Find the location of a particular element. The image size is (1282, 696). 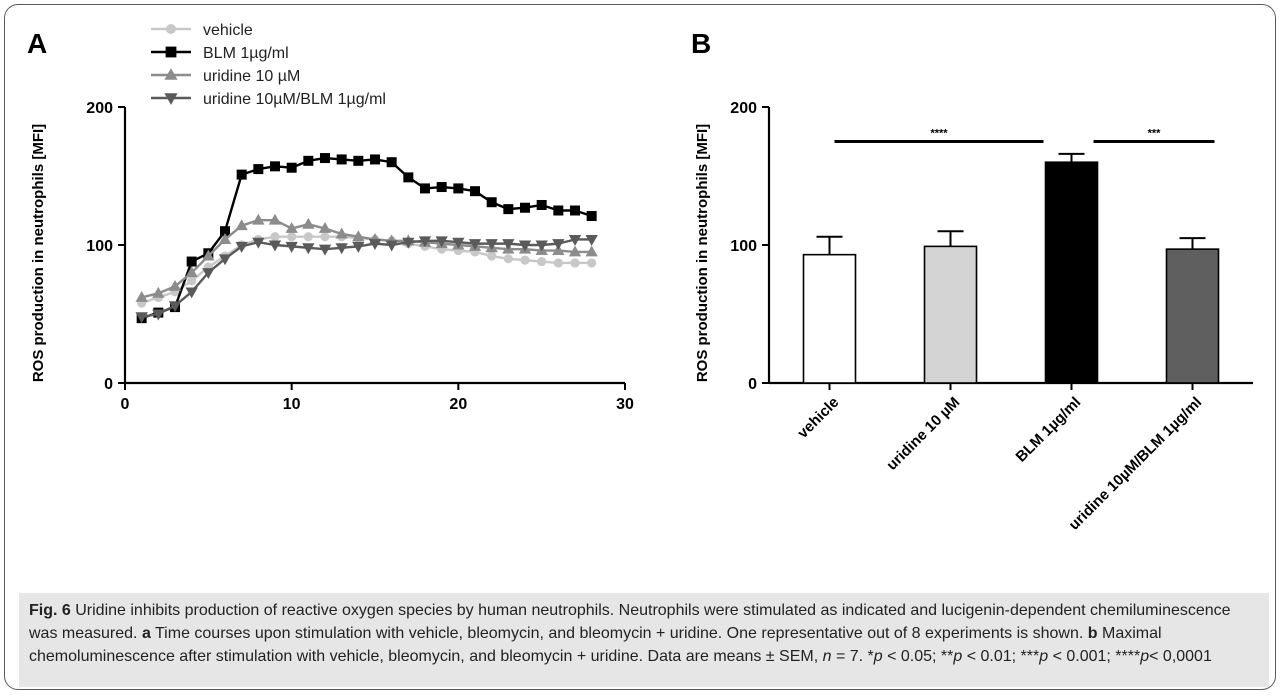

legend-label: BLM 1µg/ml is located at coordinates (246, 53).